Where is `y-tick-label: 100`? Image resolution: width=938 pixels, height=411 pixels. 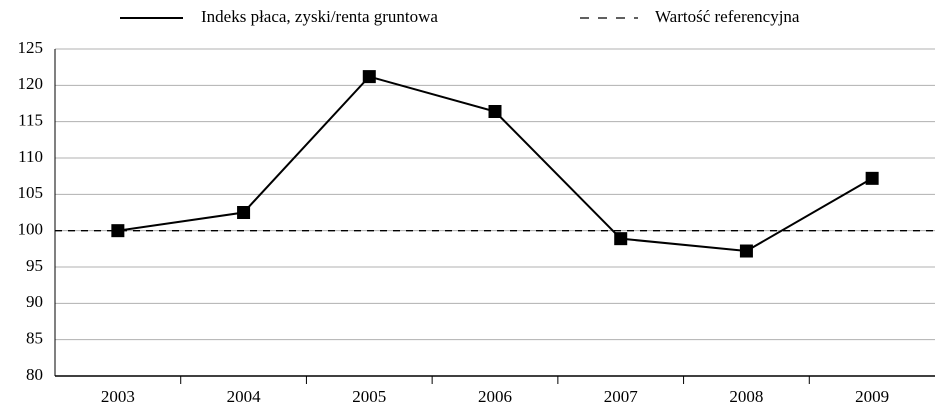 y-tick-label: 100 is located at coordinates (31, 229).